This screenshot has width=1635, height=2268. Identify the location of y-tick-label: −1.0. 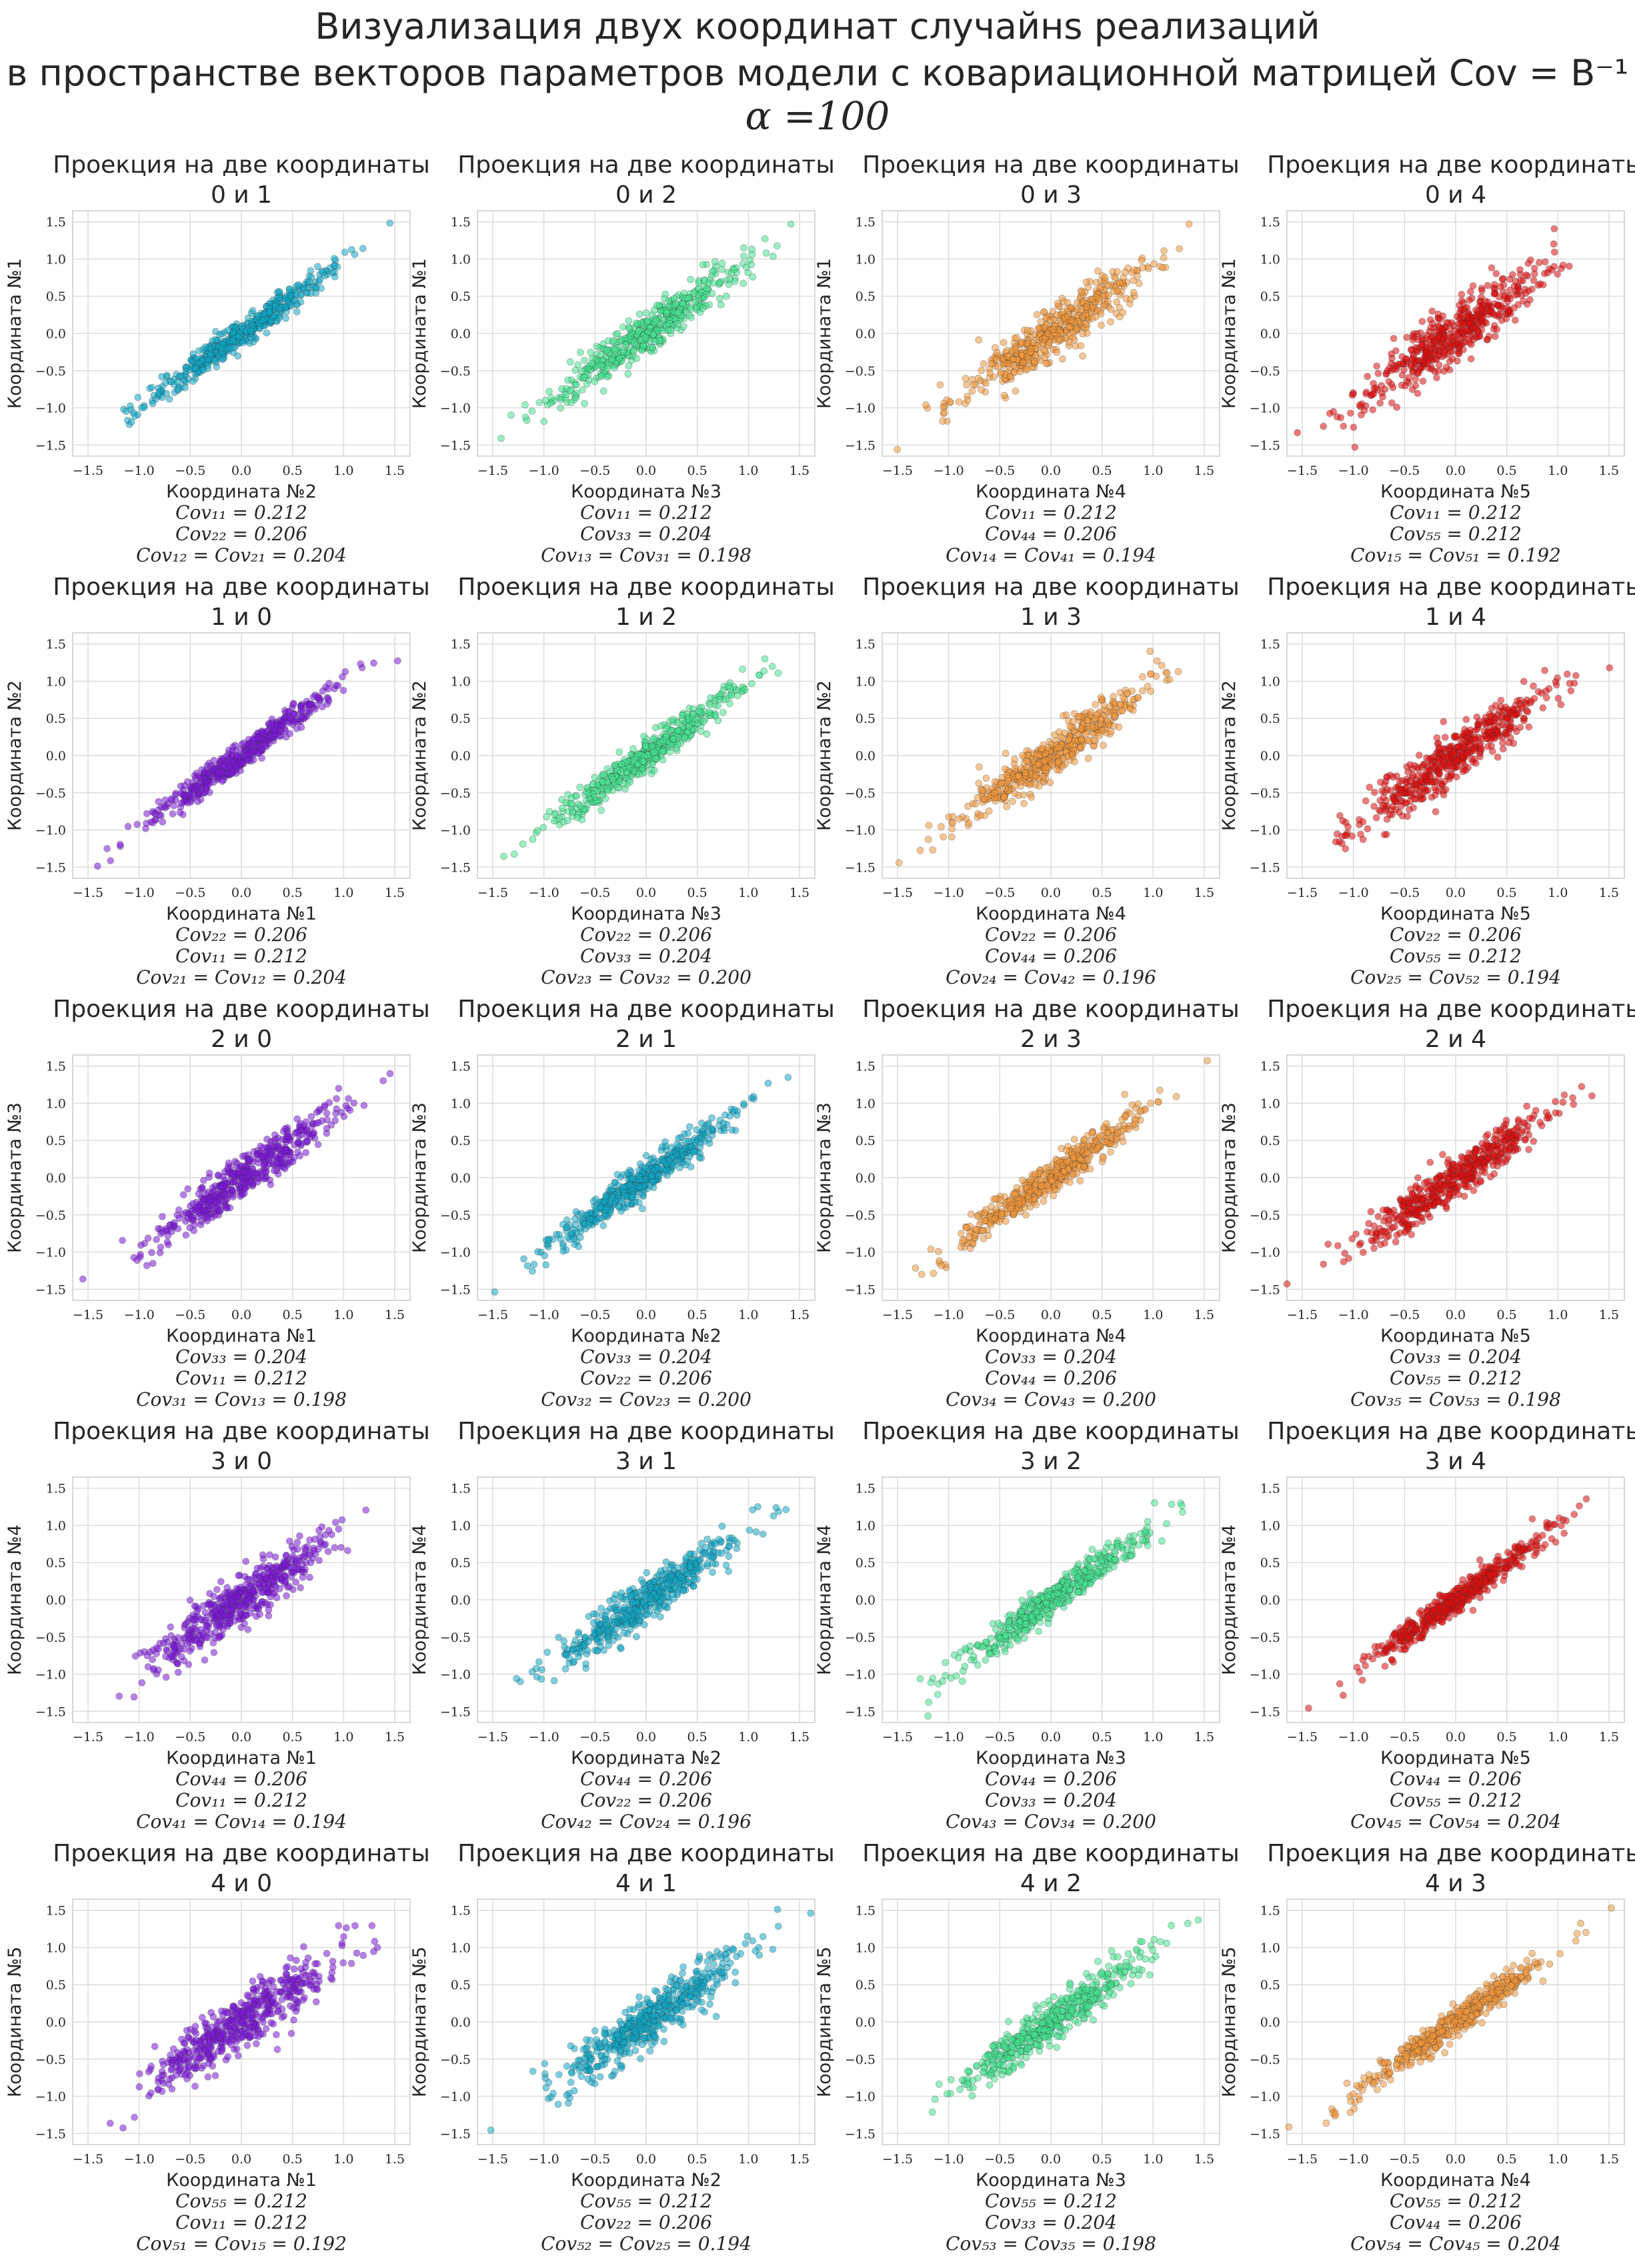
(1265, 831).